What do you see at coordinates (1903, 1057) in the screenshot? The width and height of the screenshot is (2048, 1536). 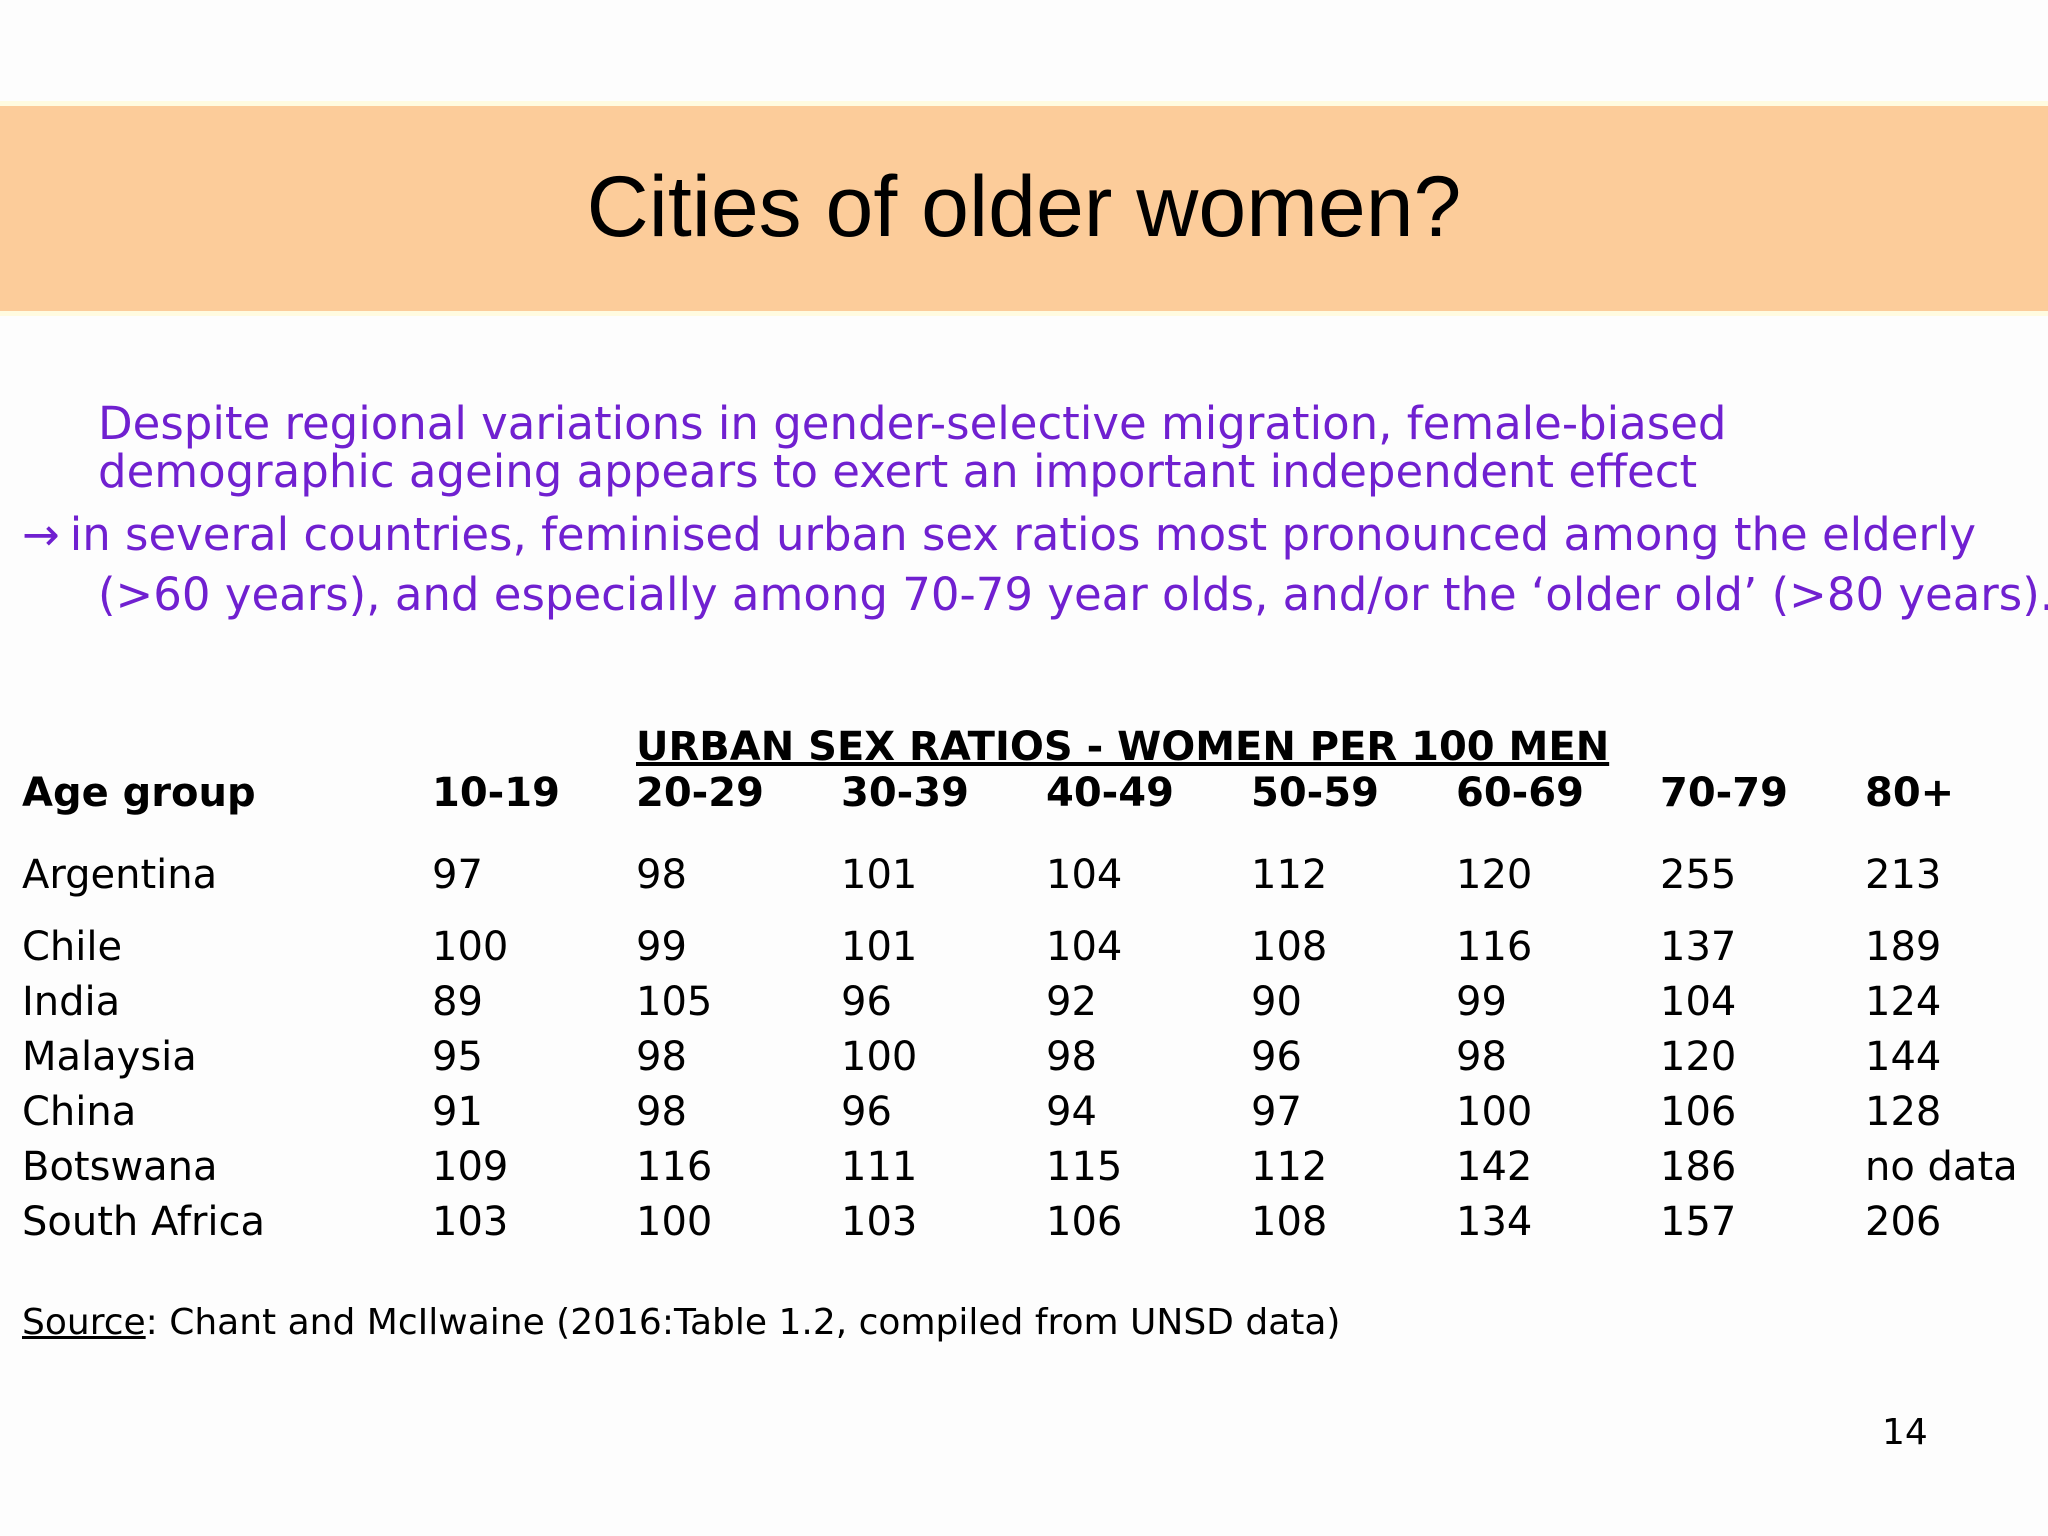 I see `ratio-cell: 144` at bounding box center [1903, 1057].